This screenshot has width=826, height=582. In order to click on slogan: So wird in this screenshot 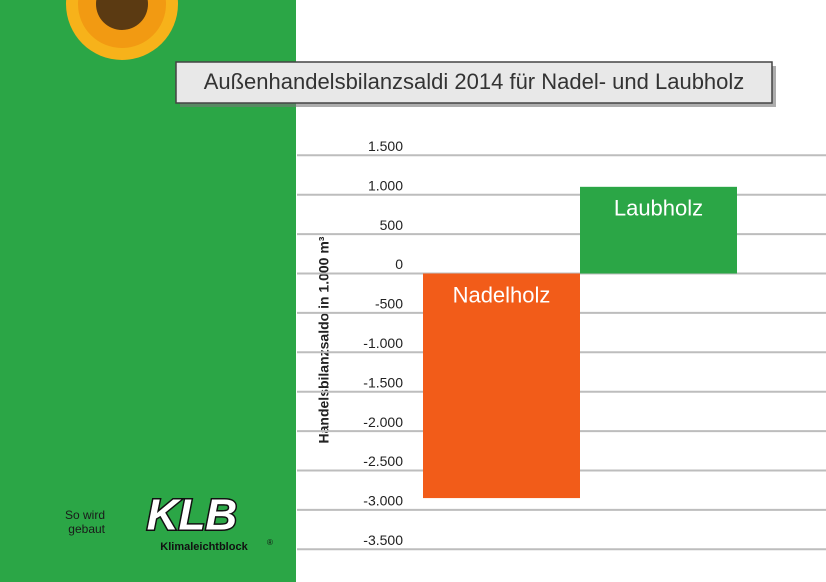, I will do `click(85, 515)`.